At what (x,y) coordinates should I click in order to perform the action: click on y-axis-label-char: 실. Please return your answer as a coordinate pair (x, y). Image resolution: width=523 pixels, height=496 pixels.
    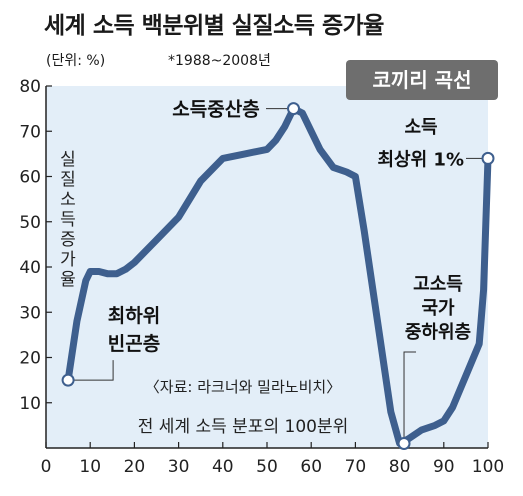
    Looking at the image, I should click on (68, 160).